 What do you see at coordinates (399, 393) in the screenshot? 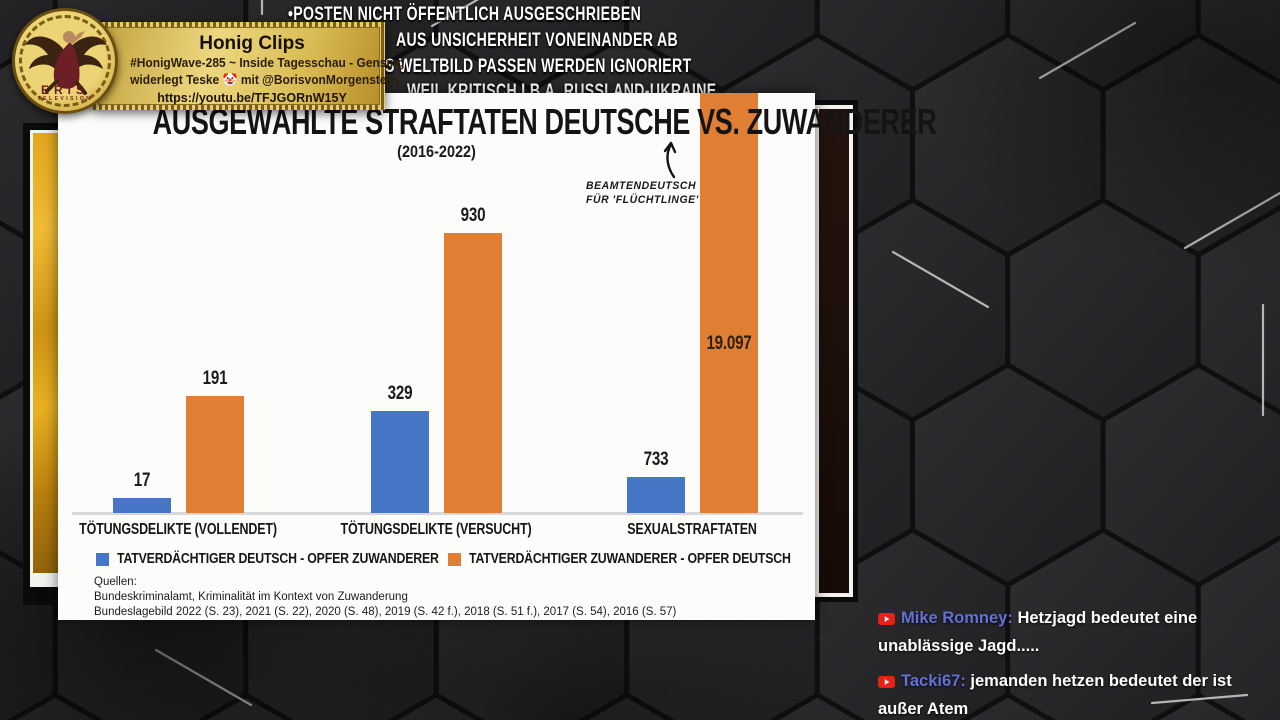
I see `bar-value-label: 329` at bounding box center [399, 393].